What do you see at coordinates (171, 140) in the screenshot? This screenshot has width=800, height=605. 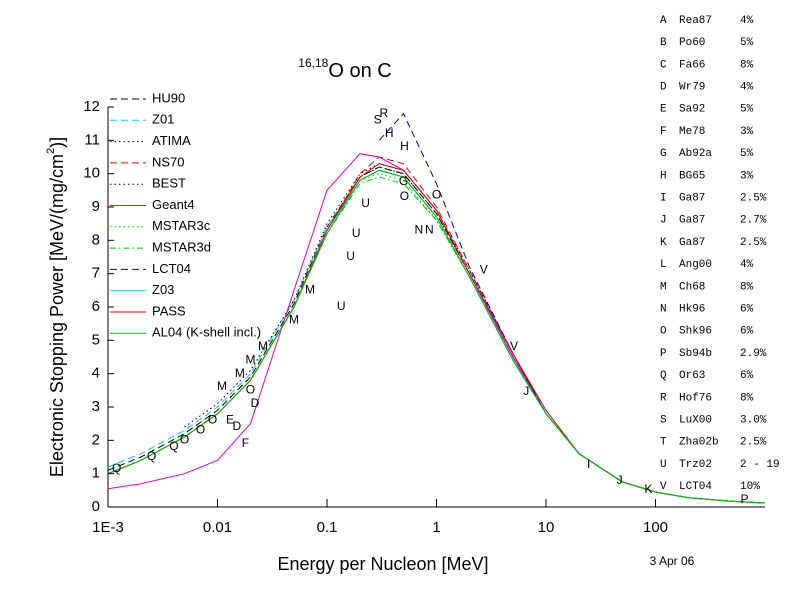 I see `legend-label: ATIMA` at bounding box center [171, 140].